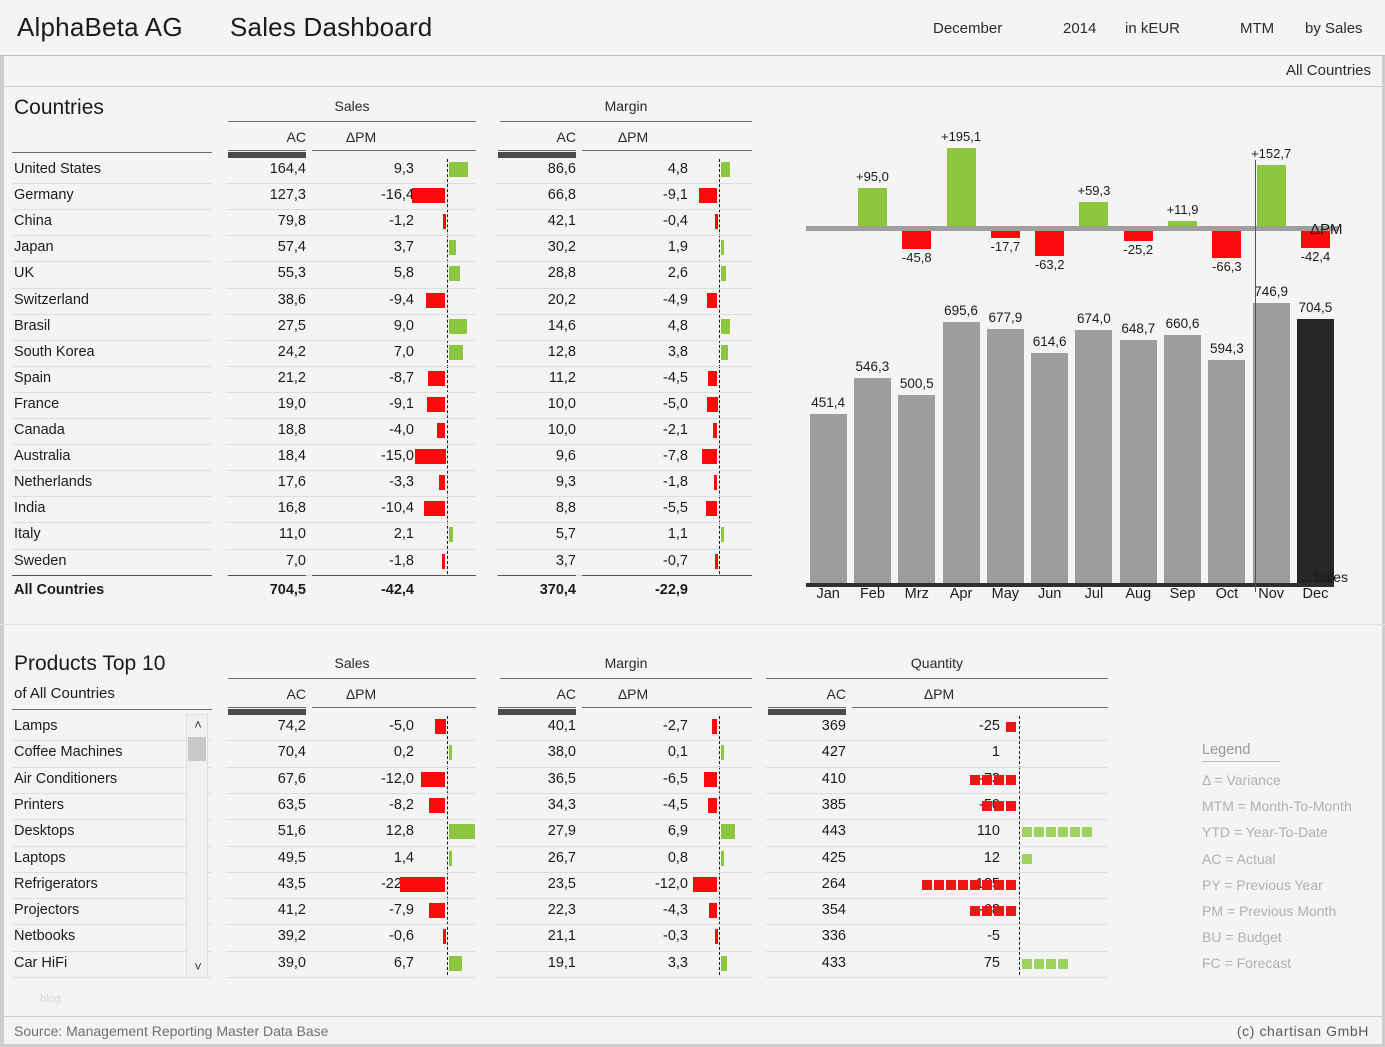 The image size is (1385, 1047). What do you see at coordinates (401, 804) in the screenshot?
I see `value-dpm: -8,2` at bounding box center [401, 804].